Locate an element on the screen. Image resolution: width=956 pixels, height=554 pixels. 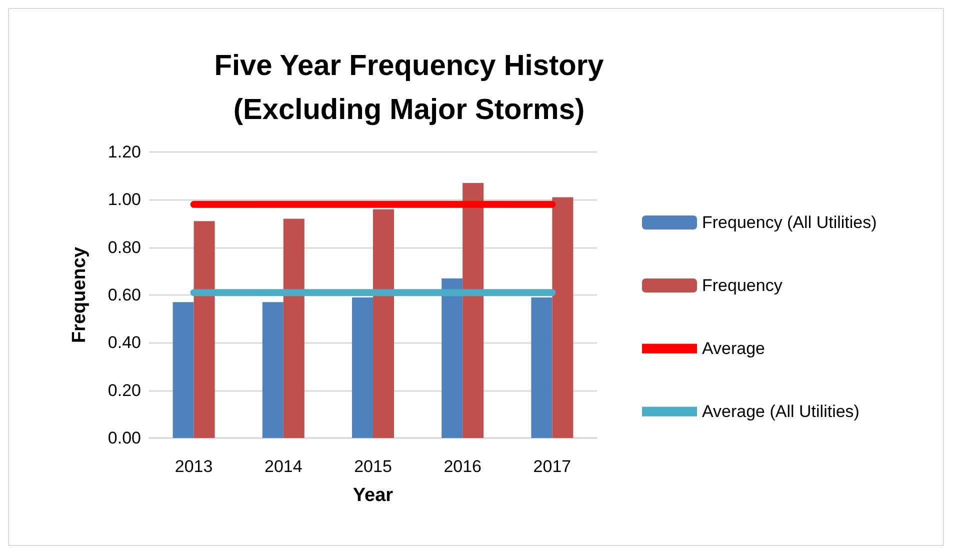
y-tick-label: 0.20 is located at coordinates (124, 390).